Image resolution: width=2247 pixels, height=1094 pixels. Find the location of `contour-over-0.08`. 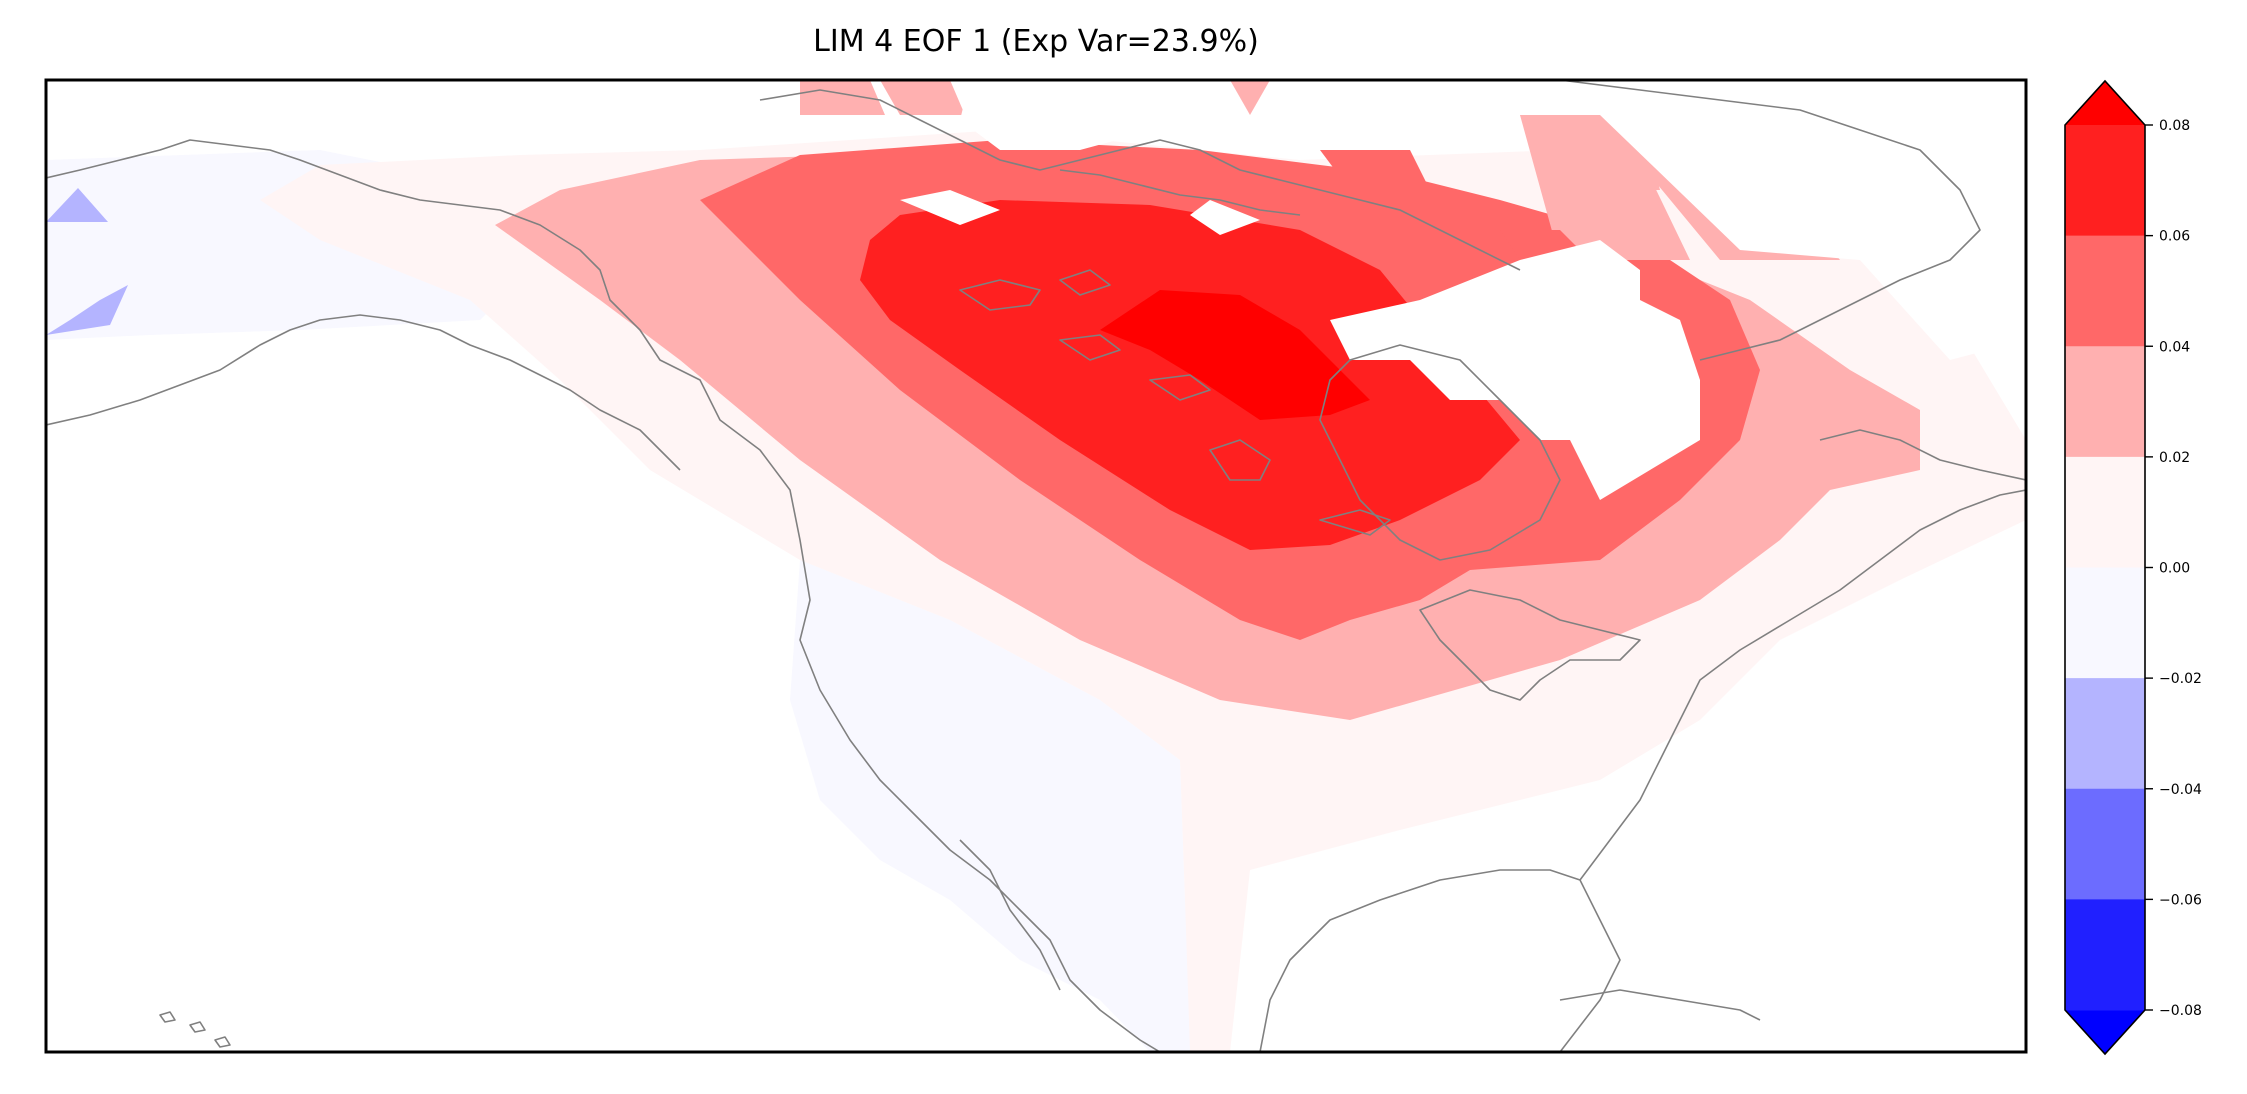

contour-over-0.08 is located at coordinates (1235, 355).